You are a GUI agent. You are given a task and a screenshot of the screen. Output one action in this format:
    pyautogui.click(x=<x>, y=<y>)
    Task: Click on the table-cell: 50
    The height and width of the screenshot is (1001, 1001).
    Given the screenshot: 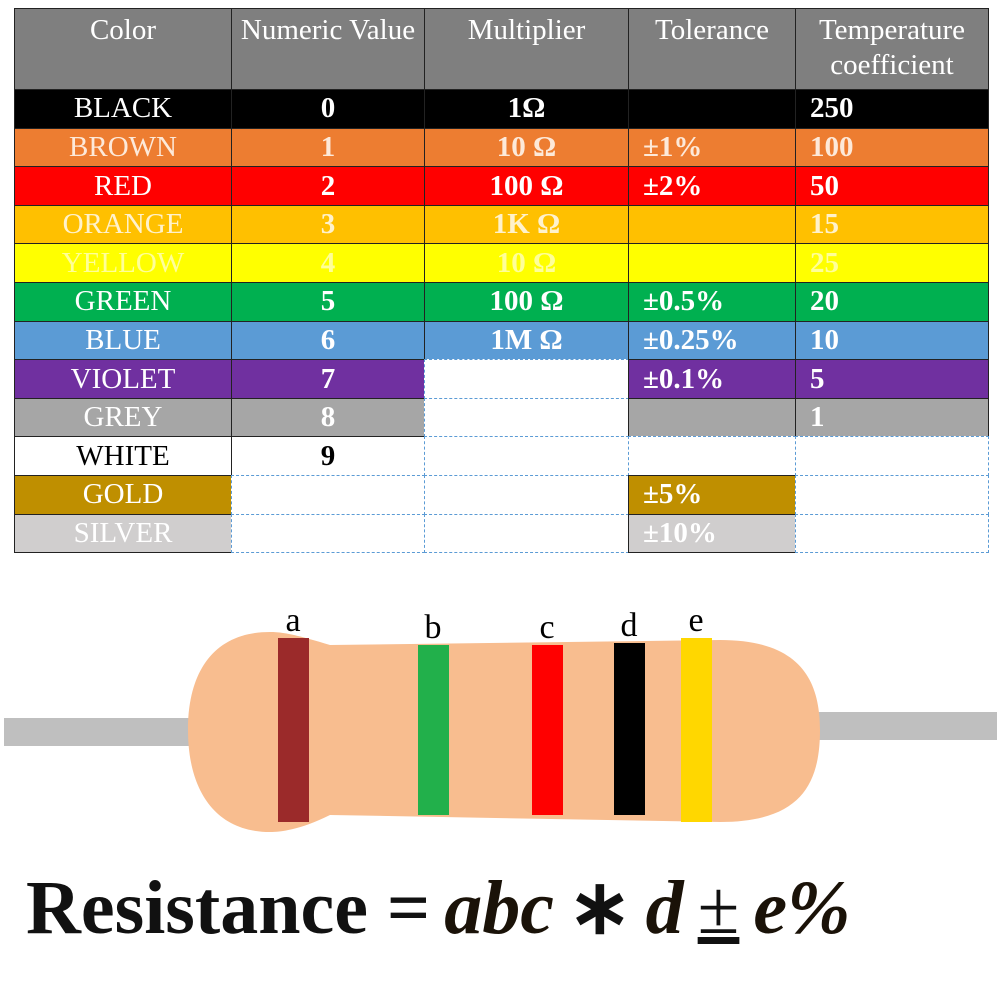 What is the action you would take?
    pyautogui.click(x=892, y=186)
    